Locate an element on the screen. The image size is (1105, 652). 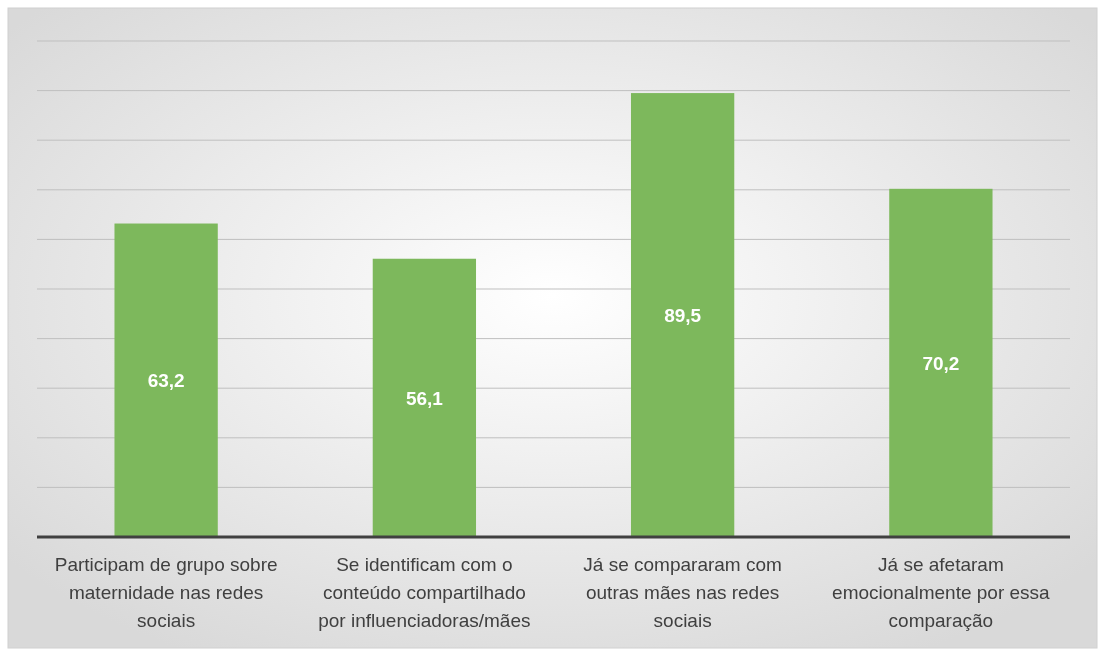
x-tick-label: Já se compararam com outras mães nas redes sociais is located at coordinates (682, 592).